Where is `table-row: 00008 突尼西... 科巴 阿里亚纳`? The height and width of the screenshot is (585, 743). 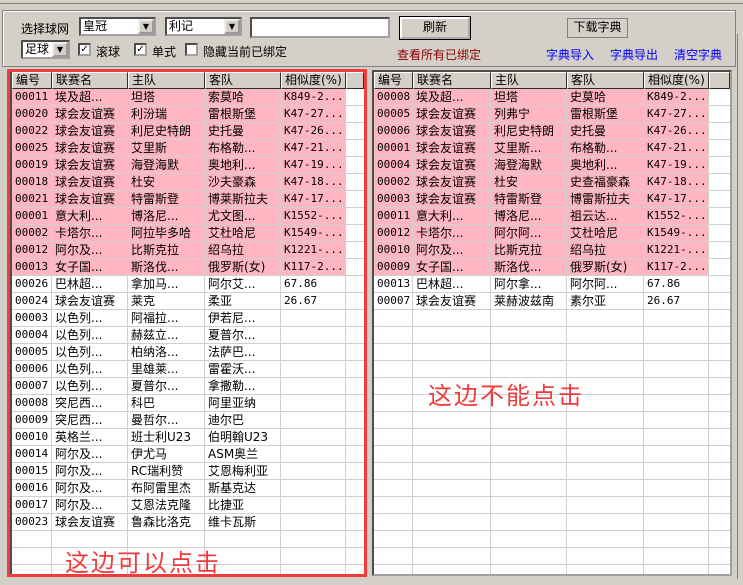 table-row: 00008 突尼西... 科巴 阿里亚纳 is located at coordinates (188, 403).